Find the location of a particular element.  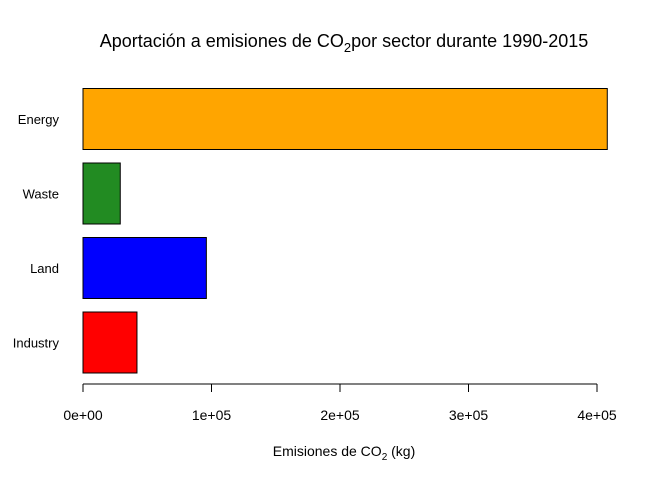

x-tick-label: 2e+05 is located at coordinates (340, 415).